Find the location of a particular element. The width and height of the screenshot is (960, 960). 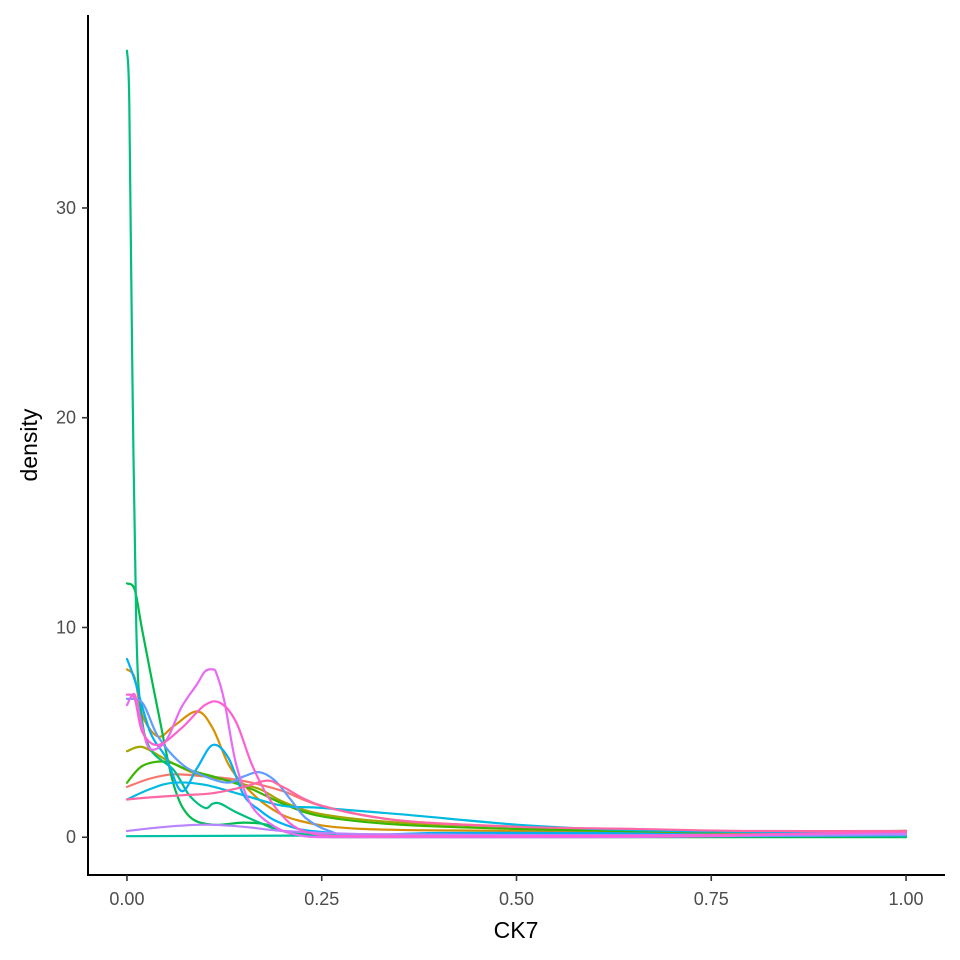

x-tick-label: 0.75 is located at coordinates (711, 899).